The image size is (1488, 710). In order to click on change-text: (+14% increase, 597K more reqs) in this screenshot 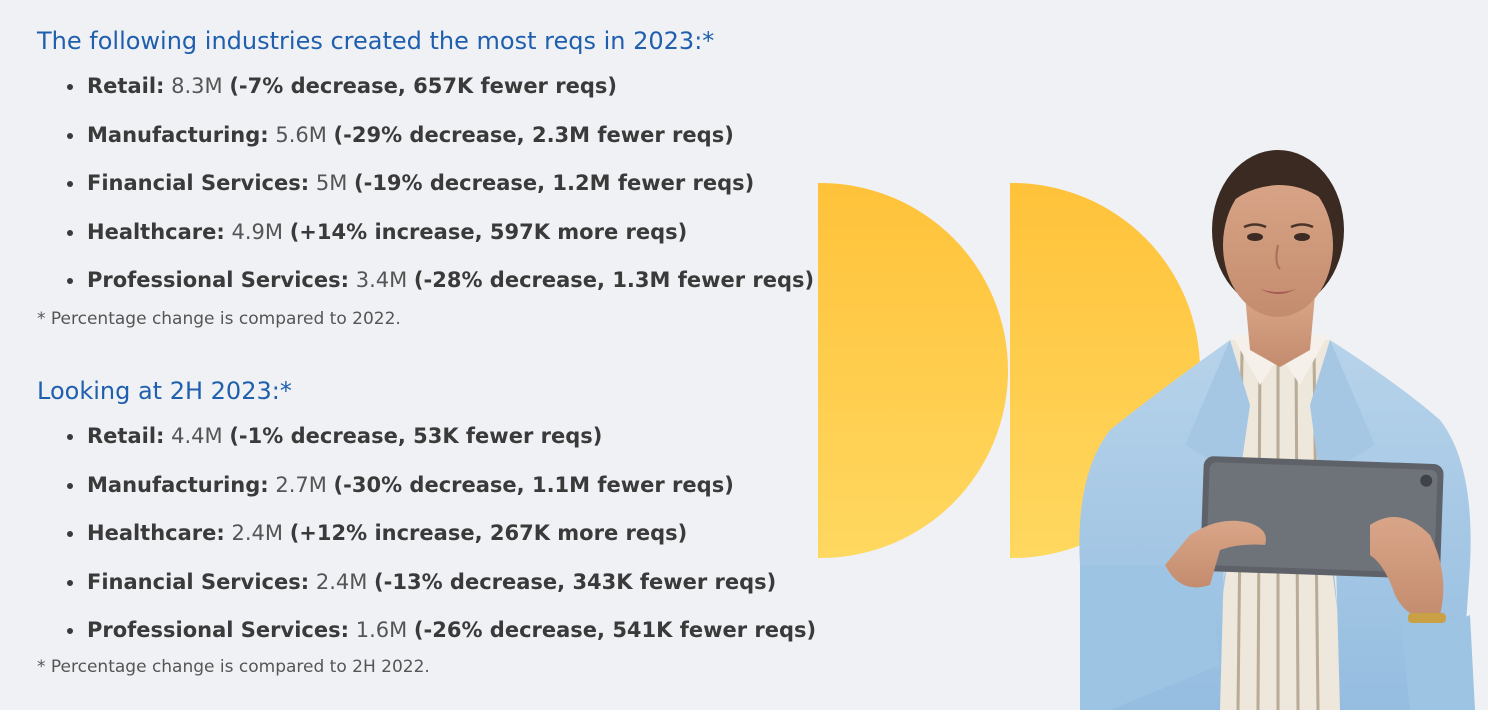, I will do `click(488, 231)`.